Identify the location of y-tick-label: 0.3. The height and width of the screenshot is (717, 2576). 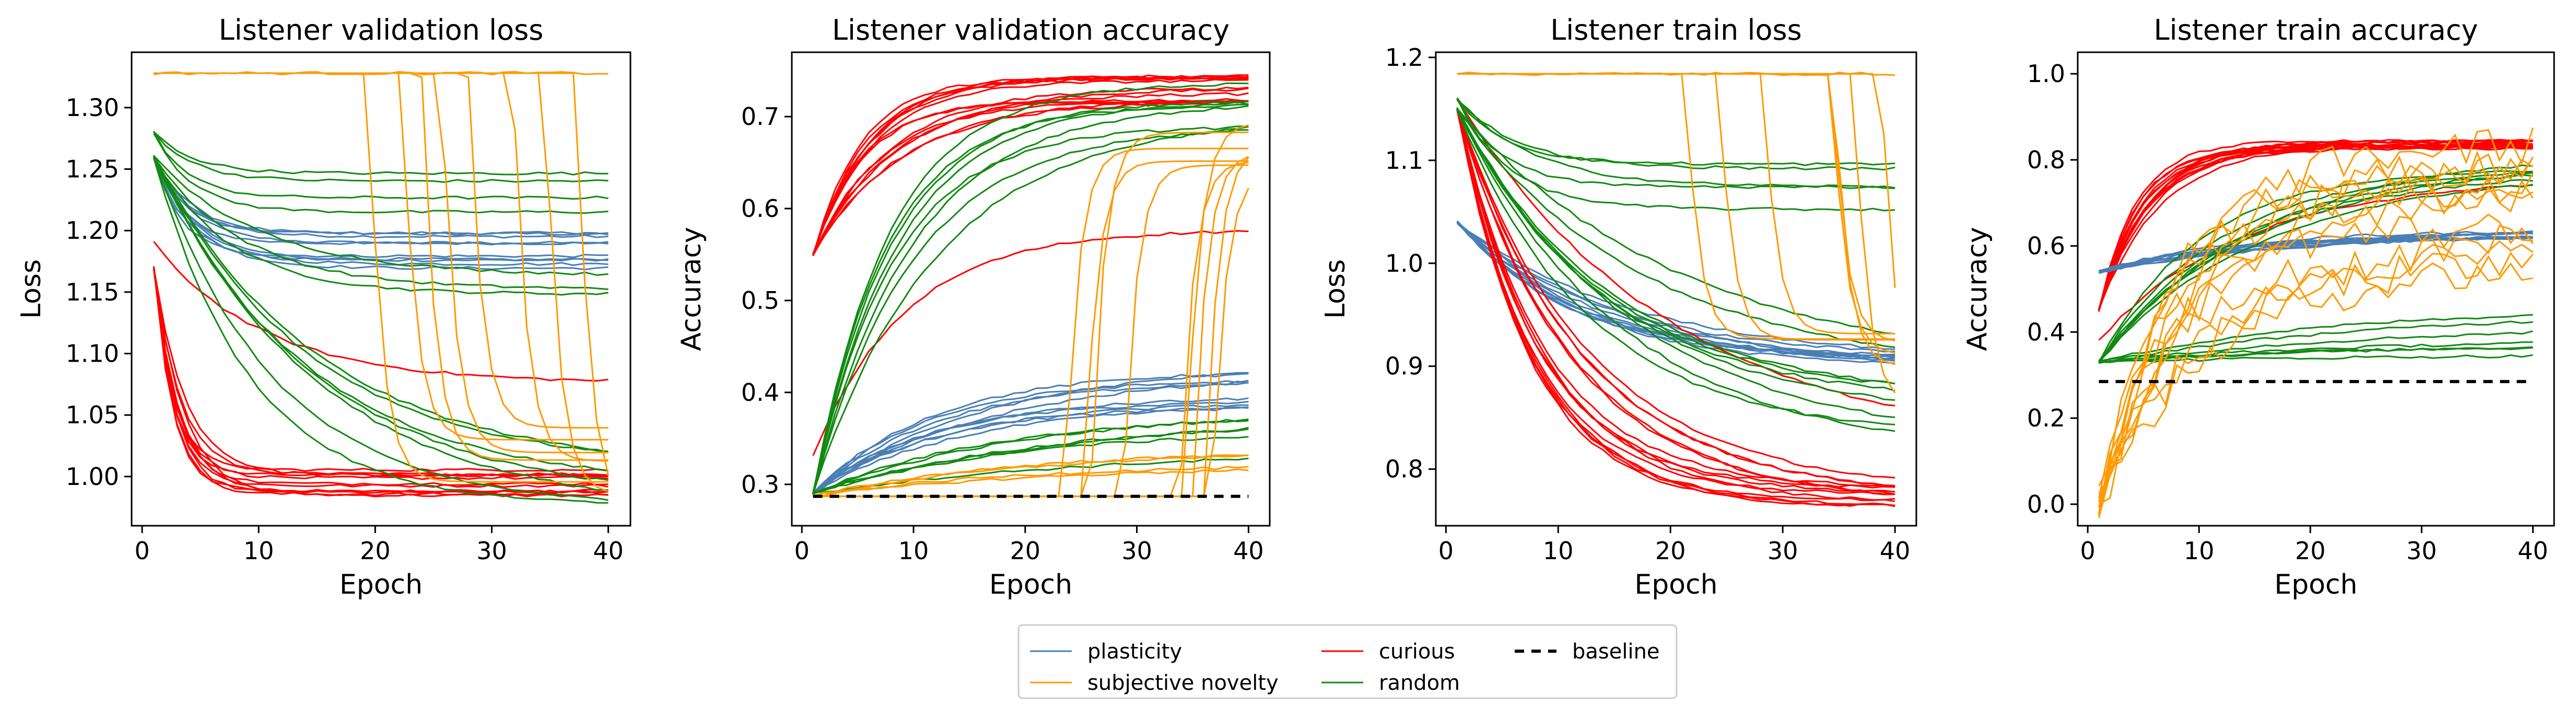
(760, 484).